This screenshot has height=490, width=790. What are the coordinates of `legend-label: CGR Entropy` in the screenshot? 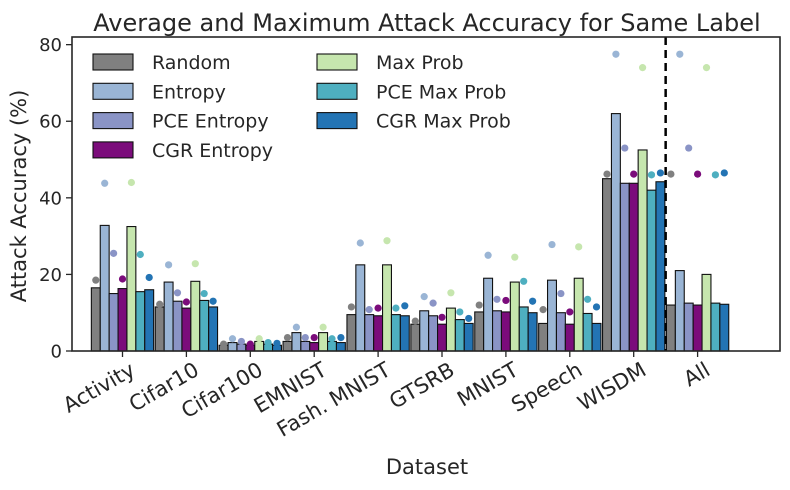 It's located at (212, 151).